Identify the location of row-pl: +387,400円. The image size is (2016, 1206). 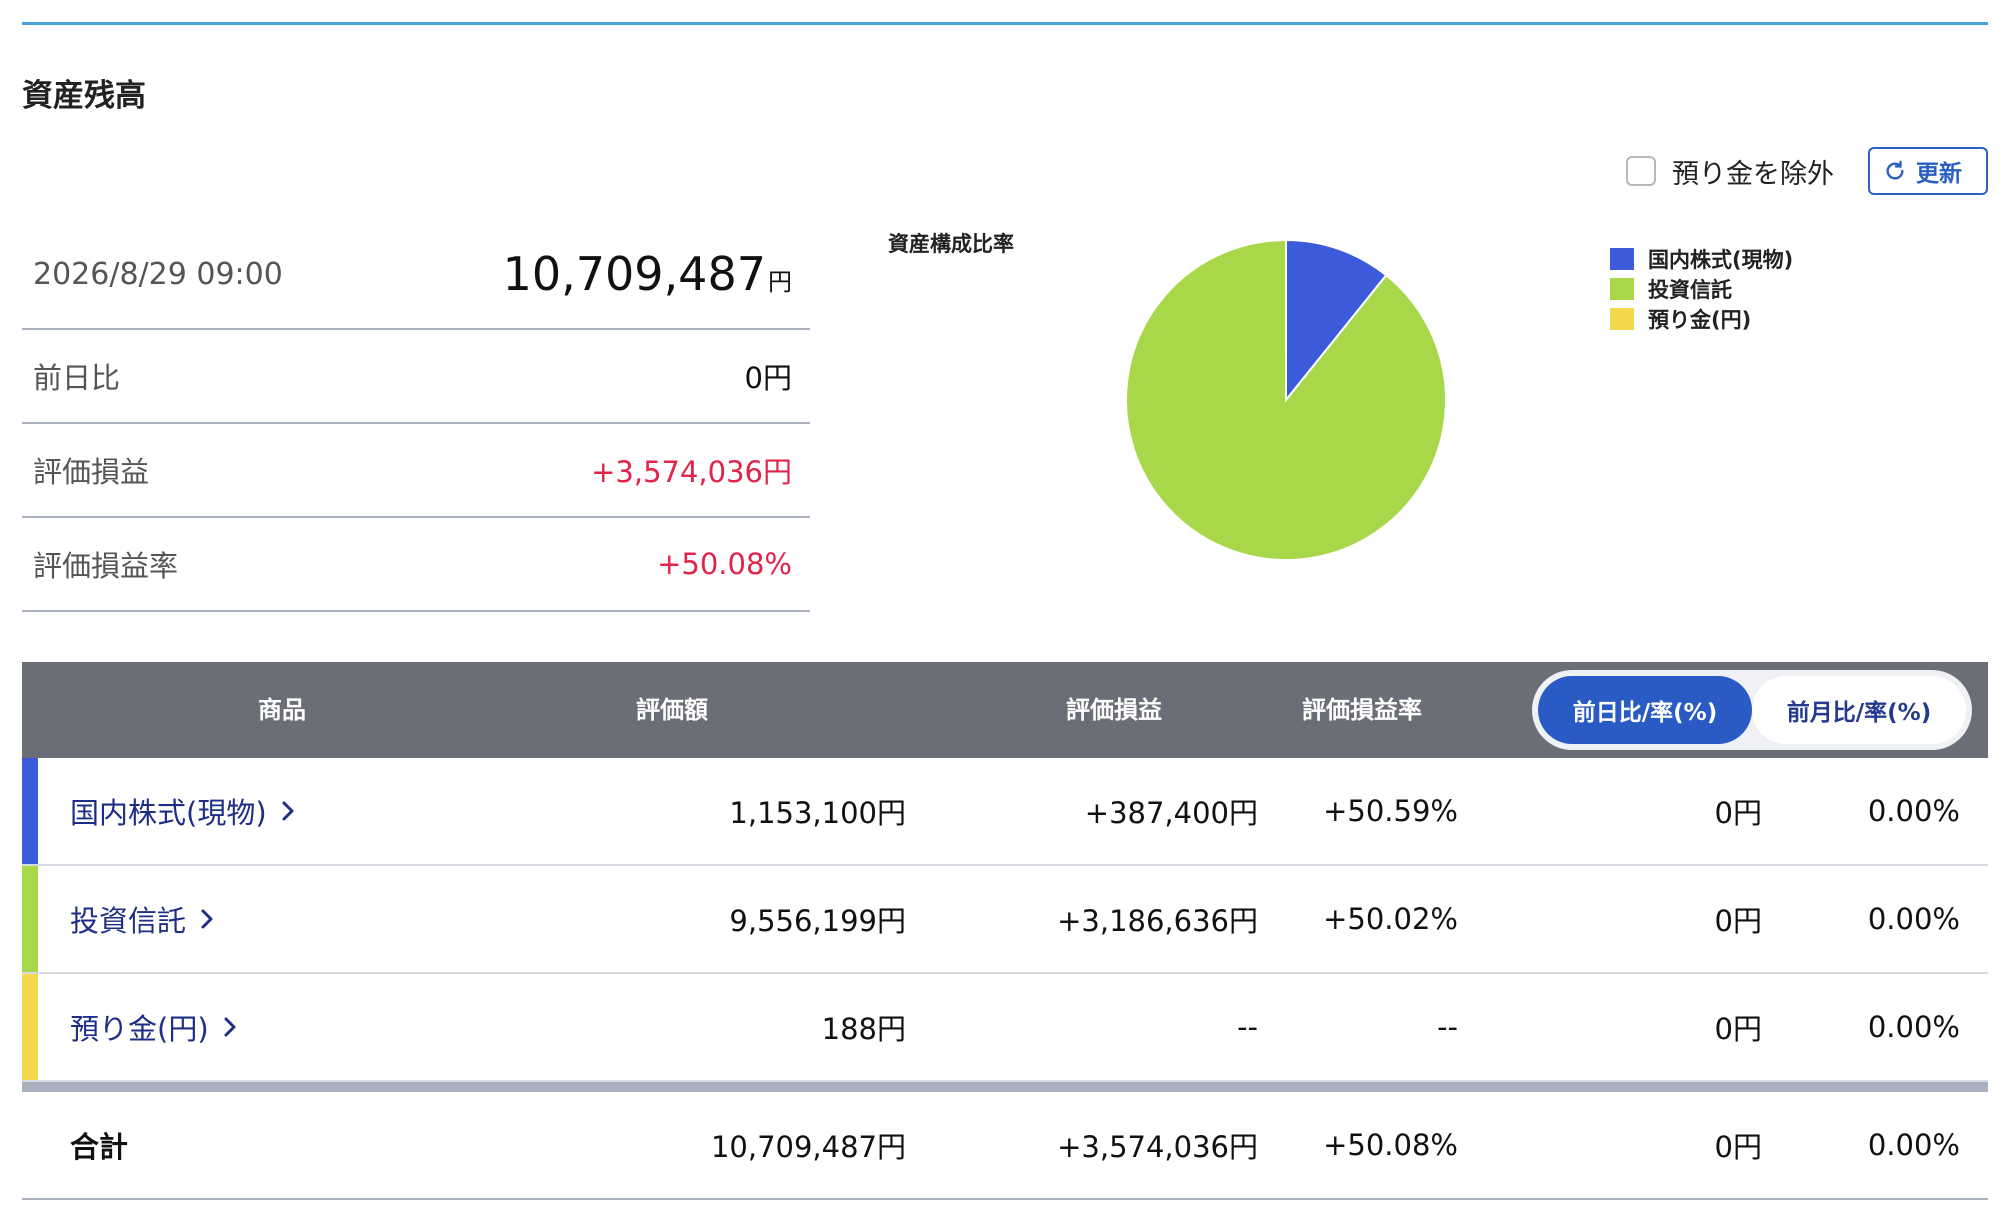
(1171, 813).